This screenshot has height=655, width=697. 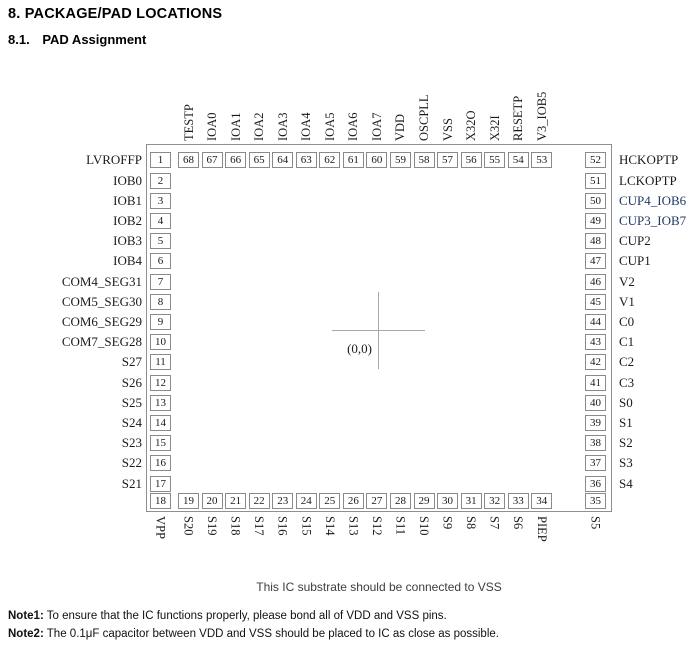 I want to click on section-heading: 8.1. PAD Assignment, so click(x=77, y=39).